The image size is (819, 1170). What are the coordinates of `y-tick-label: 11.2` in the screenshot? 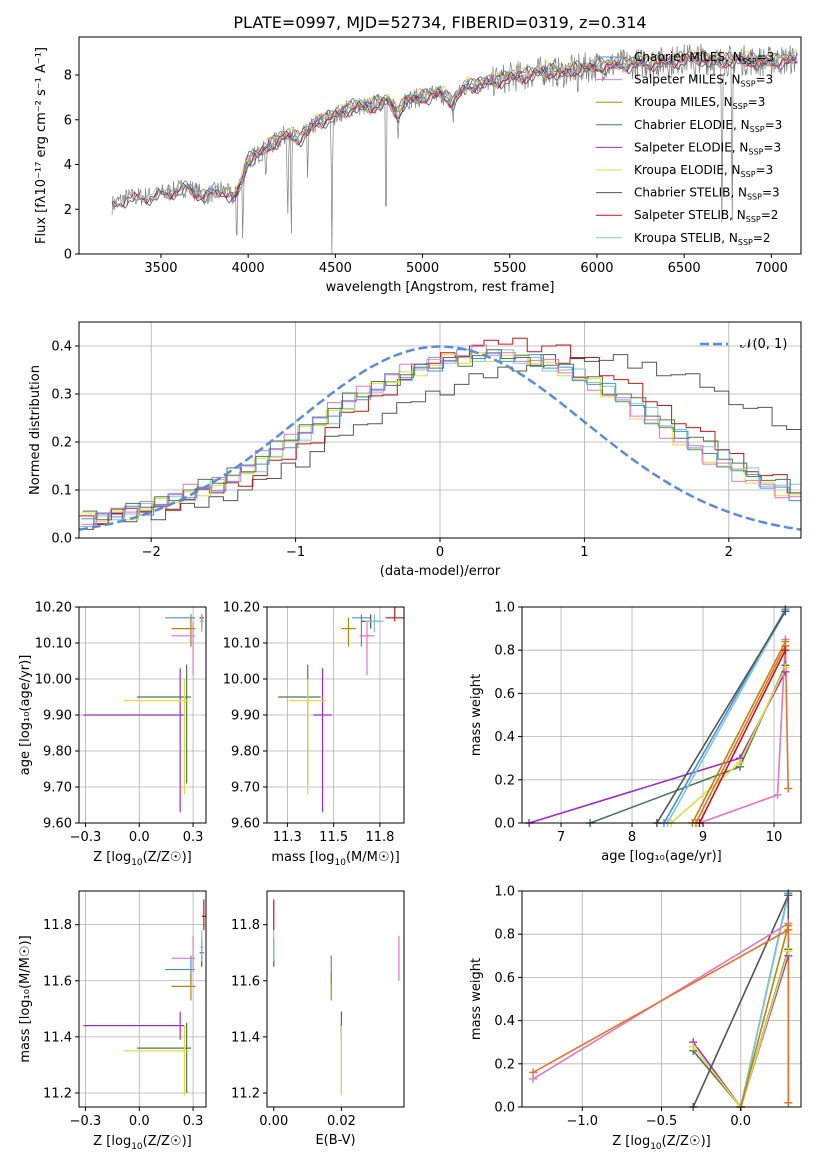 It's located at (57, 1093).